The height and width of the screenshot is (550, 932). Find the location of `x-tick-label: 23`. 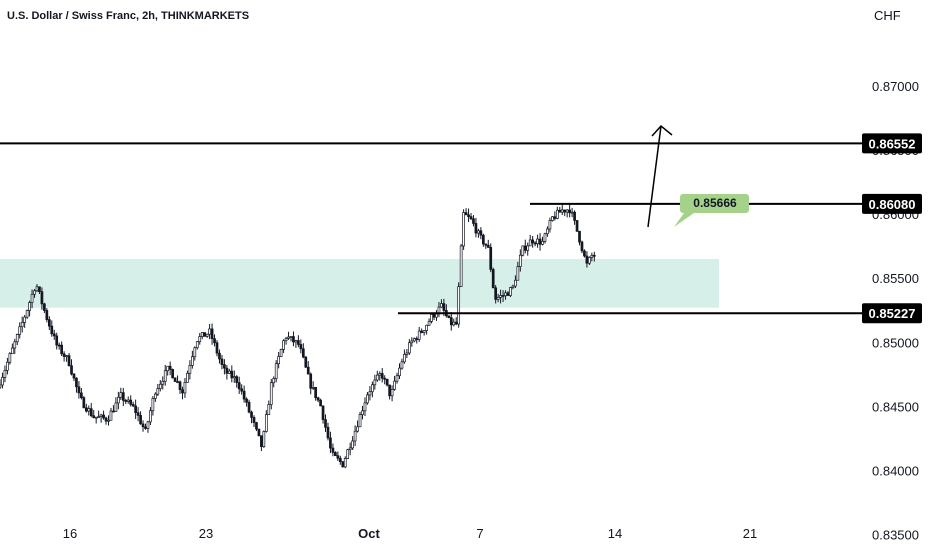

x-tick-label: 23 is located at coordinates (206, 533).